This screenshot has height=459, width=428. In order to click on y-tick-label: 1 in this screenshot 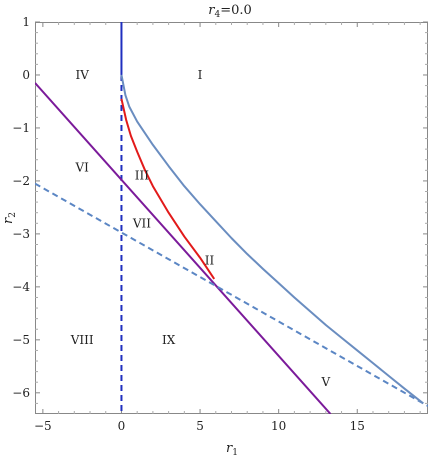, I will do `click(26, 22)`.